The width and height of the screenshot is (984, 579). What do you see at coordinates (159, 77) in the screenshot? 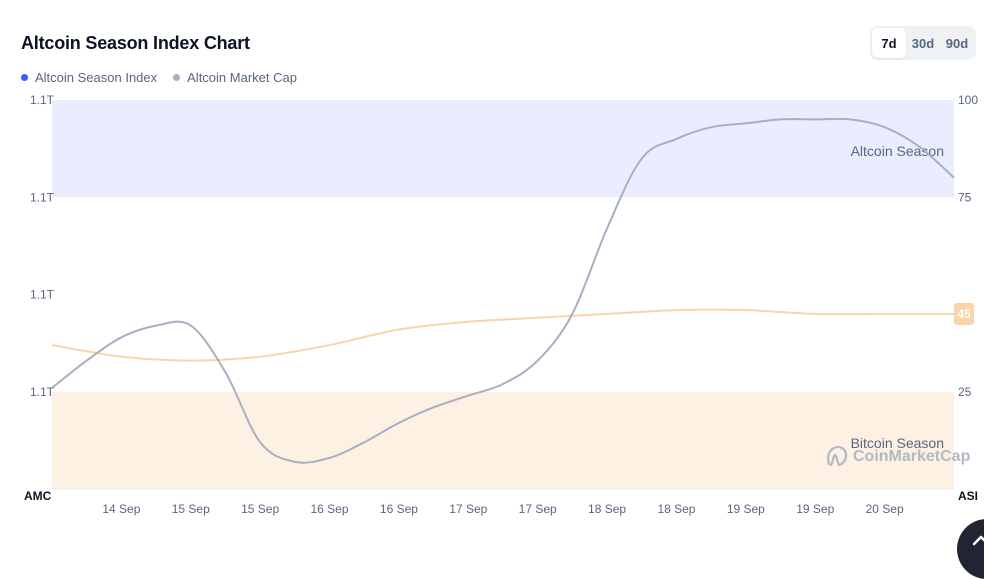
I see `chart-legend: Altcoin Season Index Altcoin Market Cap` at bounding box center [159, 77].